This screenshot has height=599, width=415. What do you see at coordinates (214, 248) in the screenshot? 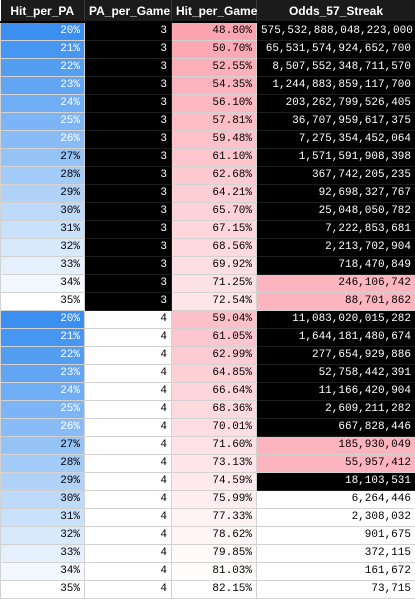
I see `cell-hit-per-game: 68.56%` at bounding box center [214, 248].